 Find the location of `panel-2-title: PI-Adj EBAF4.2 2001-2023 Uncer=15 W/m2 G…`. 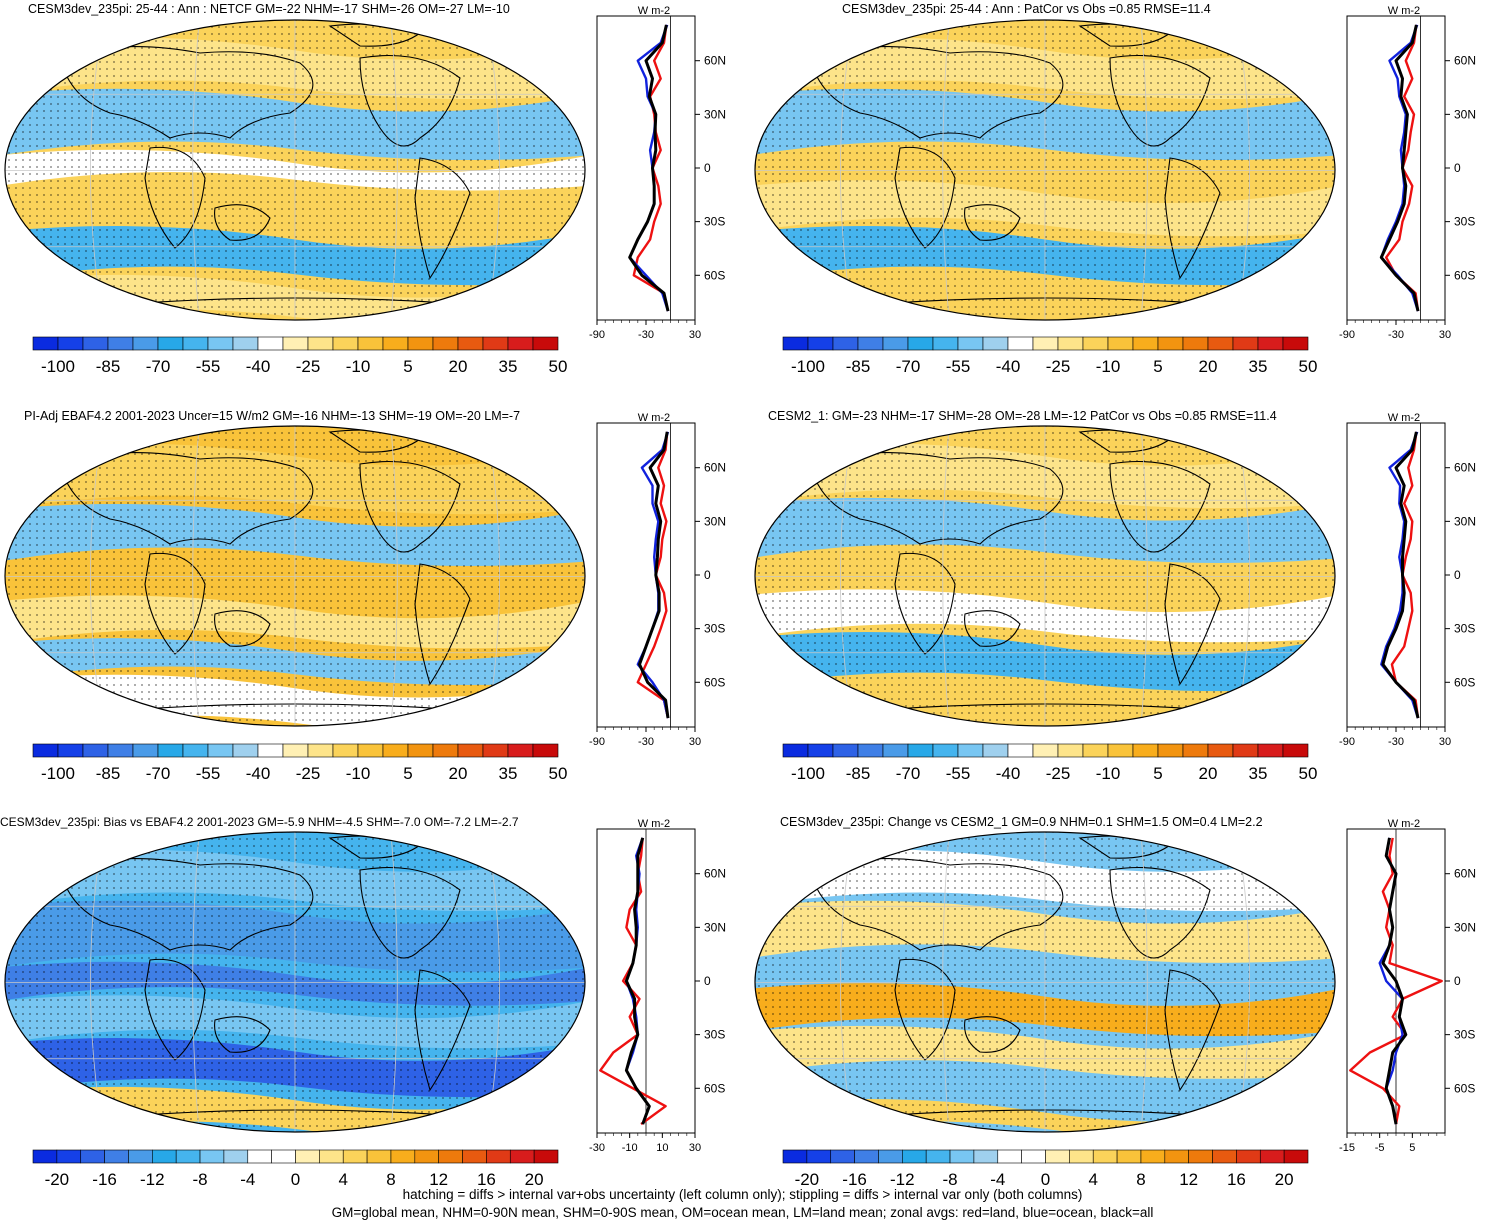

panel-2-title: PI-Adj EBAF4.2 2001-2023 Uncer=15 W/m2 G… is located at coordinates (272, 416).